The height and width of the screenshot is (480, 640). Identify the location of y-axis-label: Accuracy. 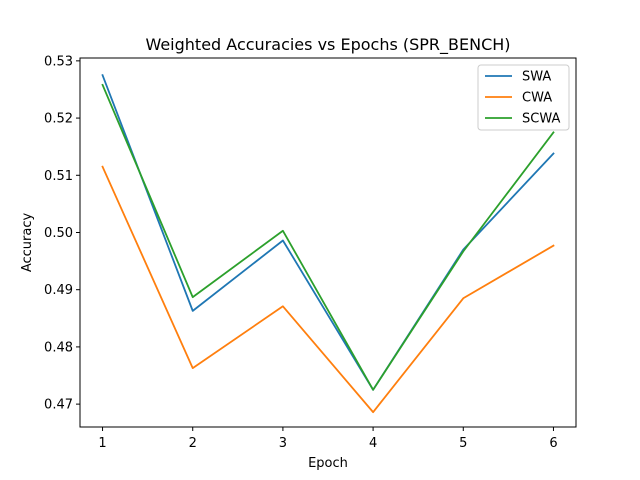
(27, 243).